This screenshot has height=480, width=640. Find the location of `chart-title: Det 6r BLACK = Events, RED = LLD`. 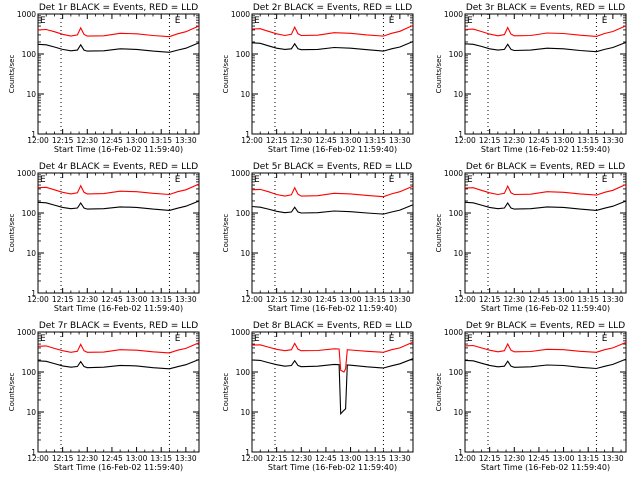

chart-title: Det 6r BLACK = Events, RED = LLD is located at coordinates (545, 167).